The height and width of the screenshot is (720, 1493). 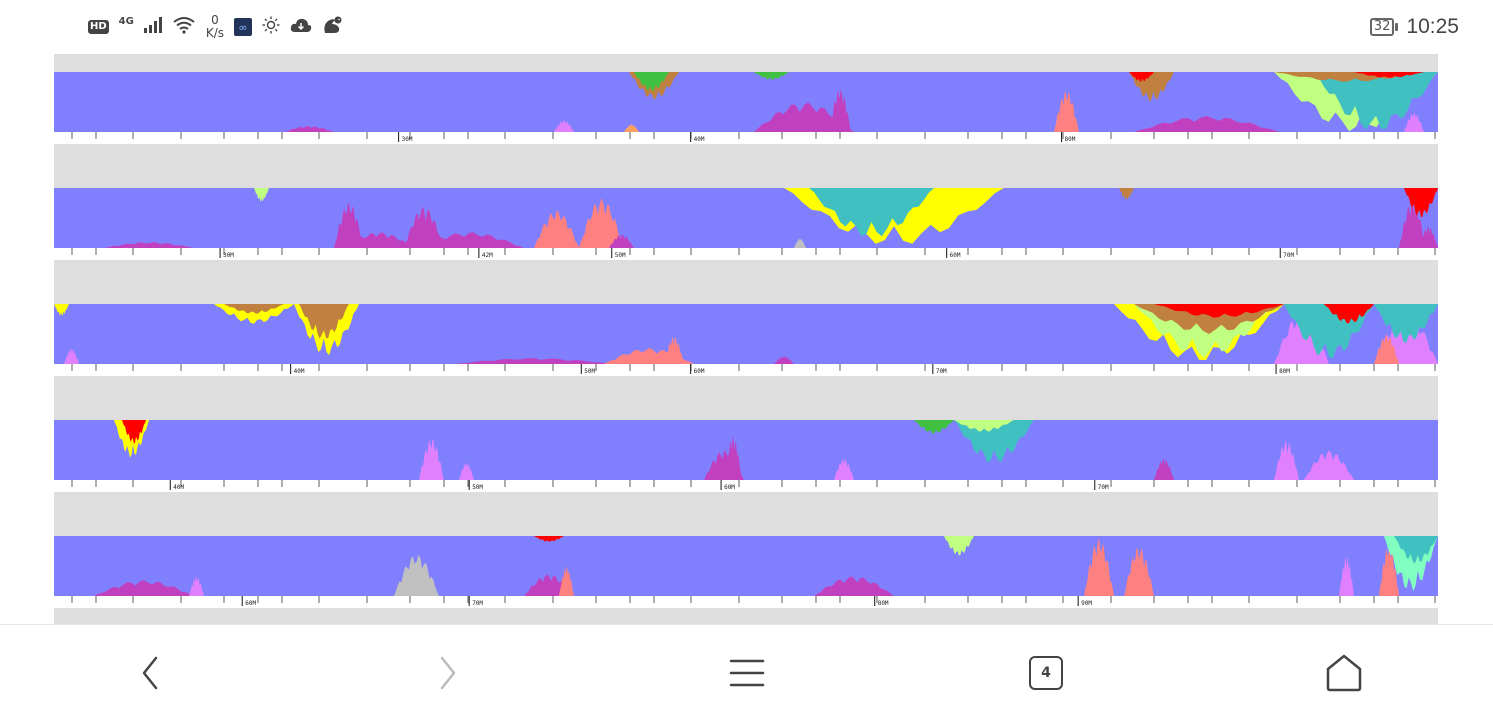 I want to click on ancestry-painting: 40M 50M 60M 70M, so click(x=746, y=456).